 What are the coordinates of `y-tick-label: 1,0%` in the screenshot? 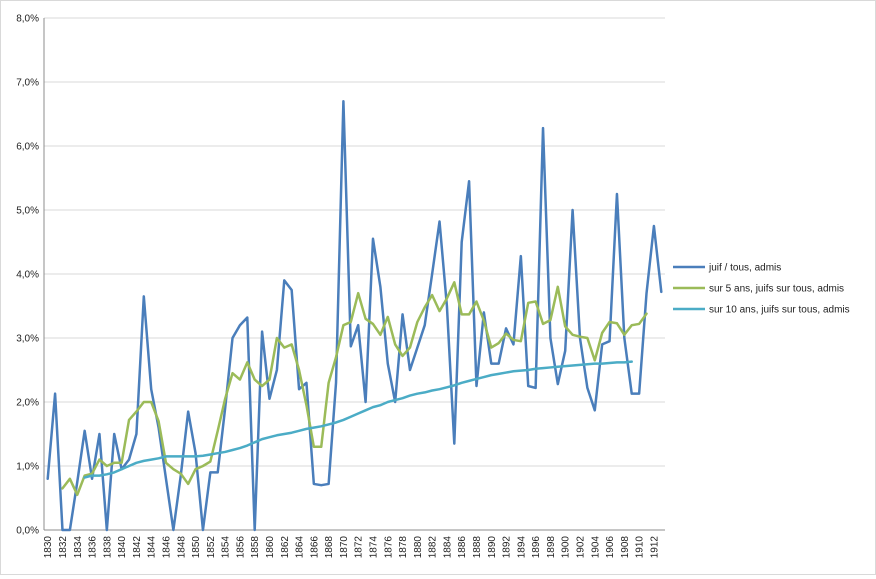 It's located at (27, 467).